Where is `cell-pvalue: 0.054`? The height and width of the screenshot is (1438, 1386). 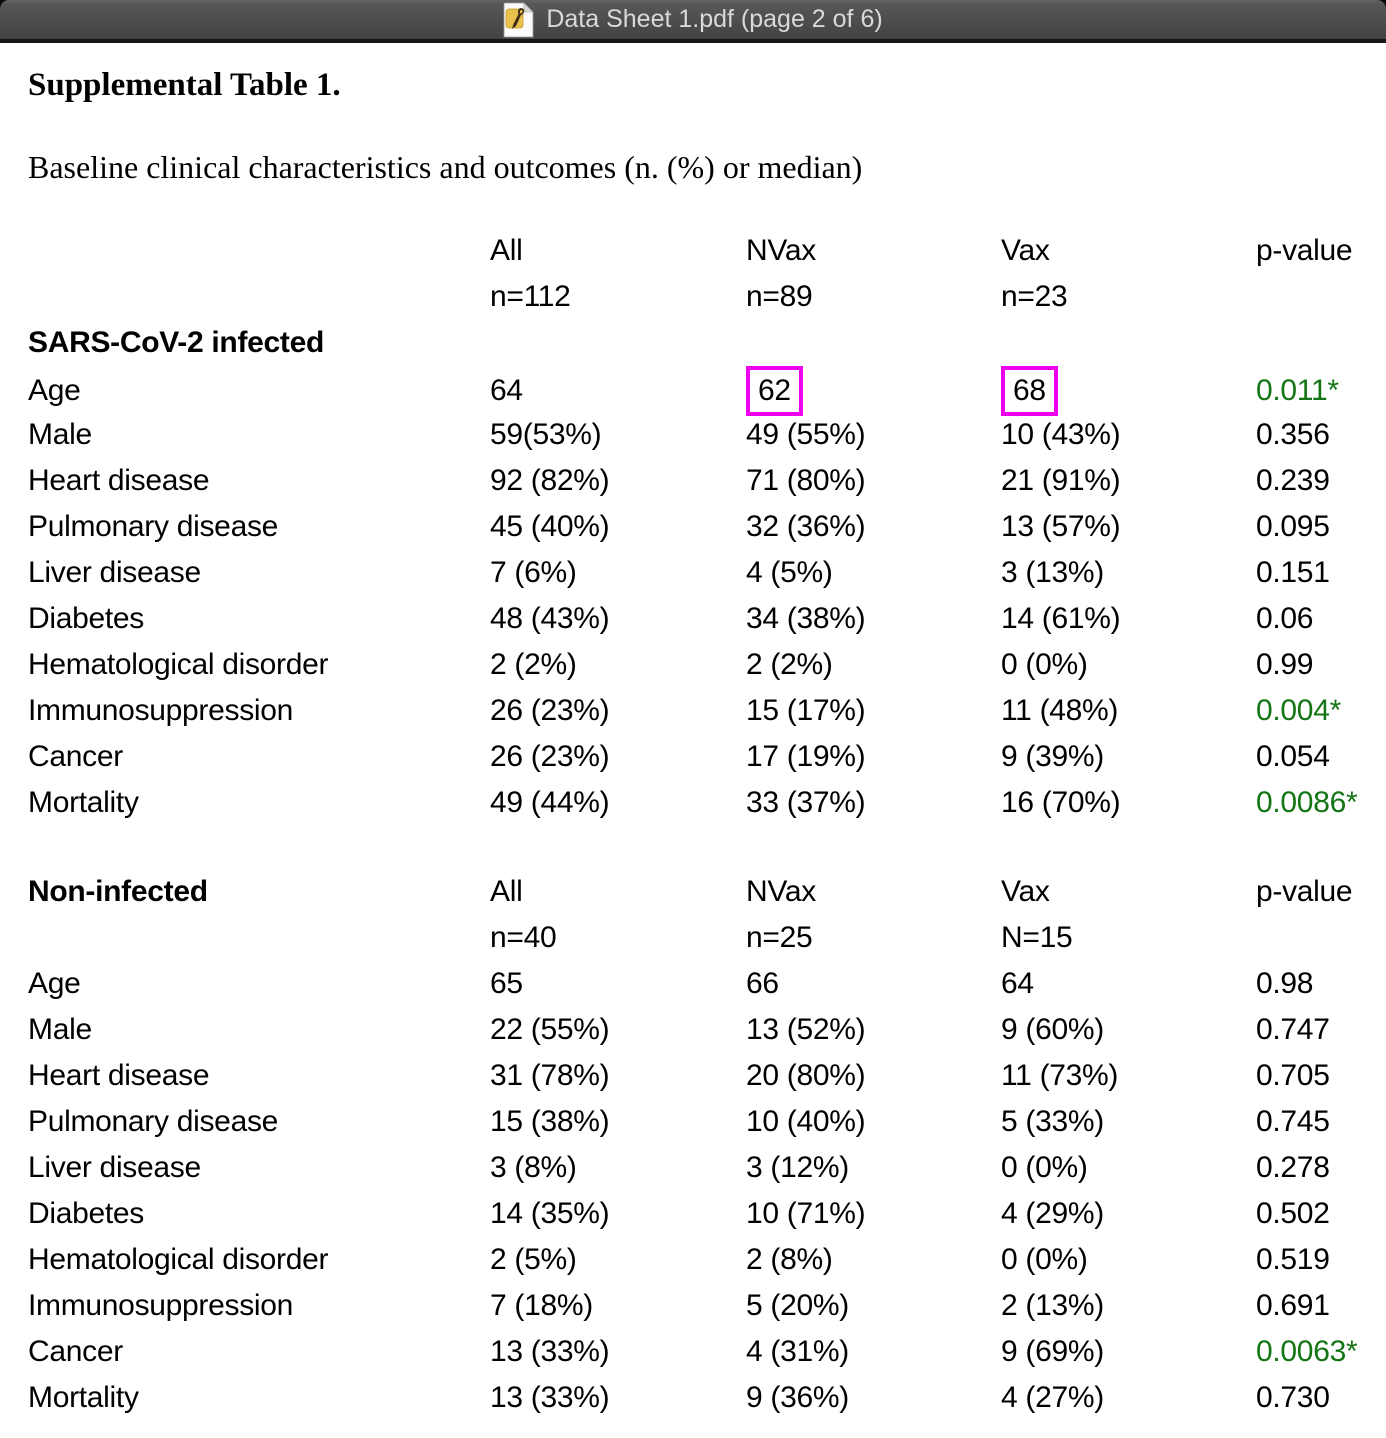 cell-pvalue: 0.054 is located at coordinates (1293, 756).